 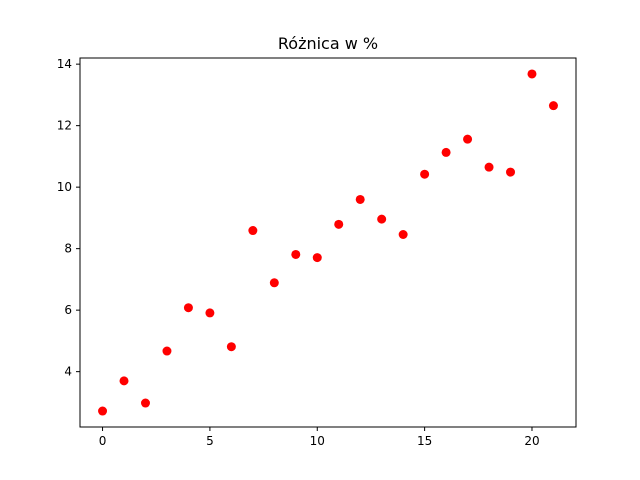 What do you see at coordinates (64, 187) in the screenshot?
I see `y-tick-label: 10` at bounding box center [64, 187].